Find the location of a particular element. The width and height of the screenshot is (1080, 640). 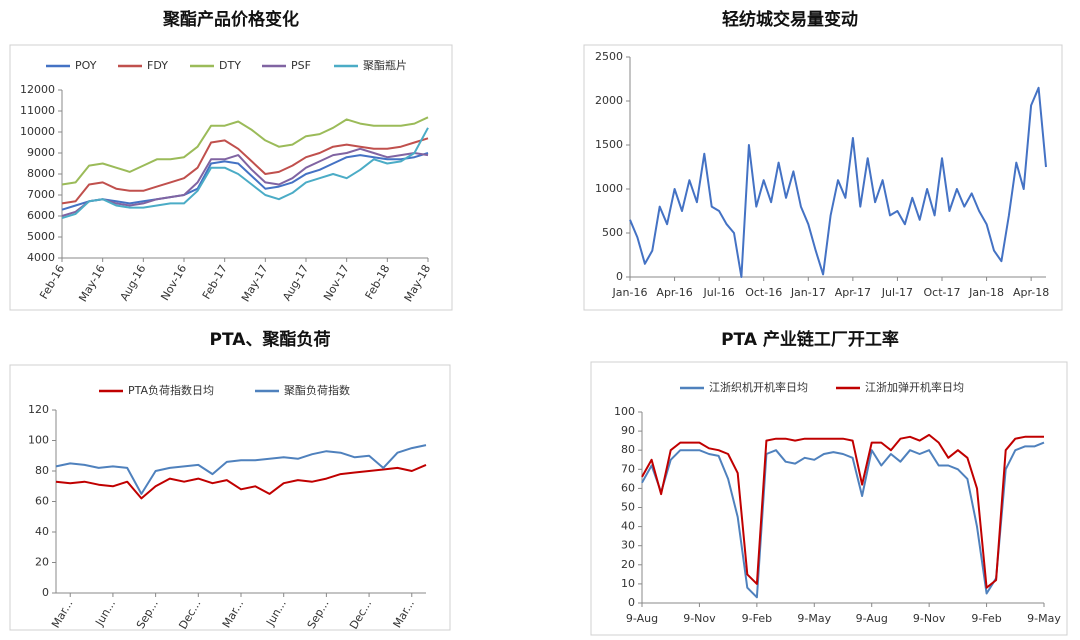

y-tick-label: 1000 is located at coordinates (609, 188).